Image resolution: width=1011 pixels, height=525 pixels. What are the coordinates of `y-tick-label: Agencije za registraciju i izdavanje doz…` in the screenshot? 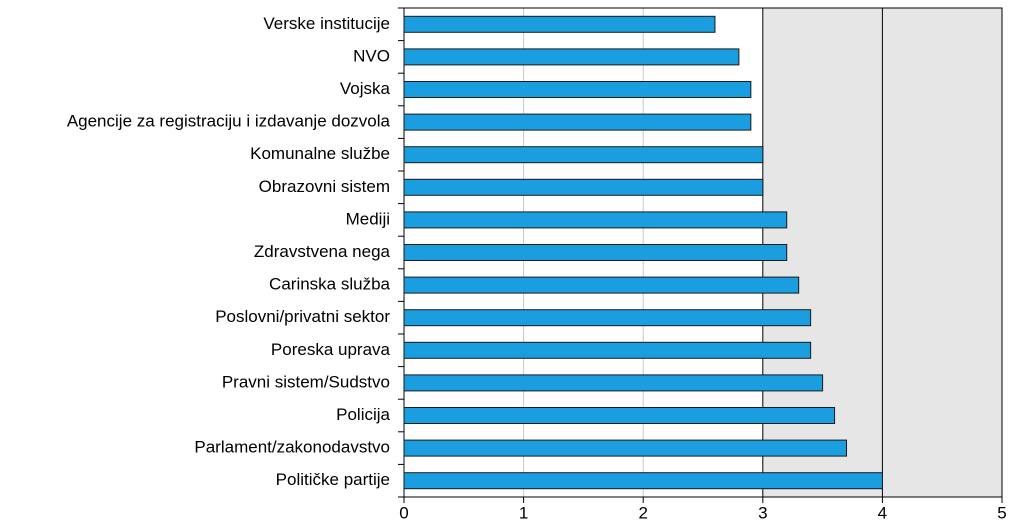 It's located at (229, 121).